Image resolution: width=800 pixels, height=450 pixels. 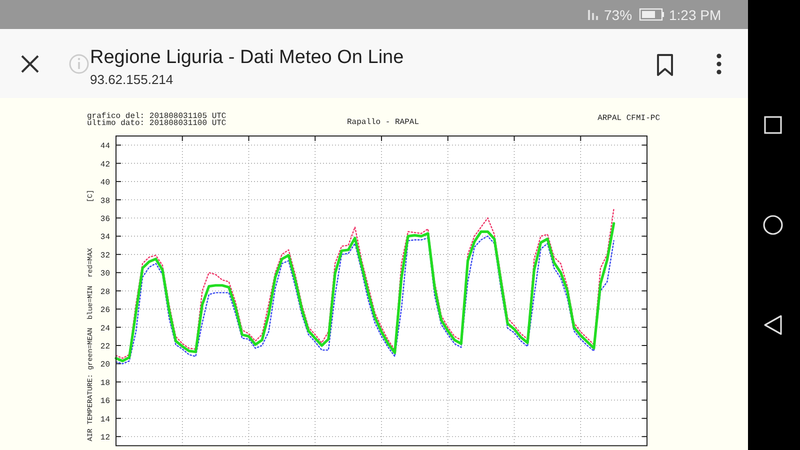 I want to click on text: Regione Liguria - Dati Meteo On Line, so click(x=247, y=57).